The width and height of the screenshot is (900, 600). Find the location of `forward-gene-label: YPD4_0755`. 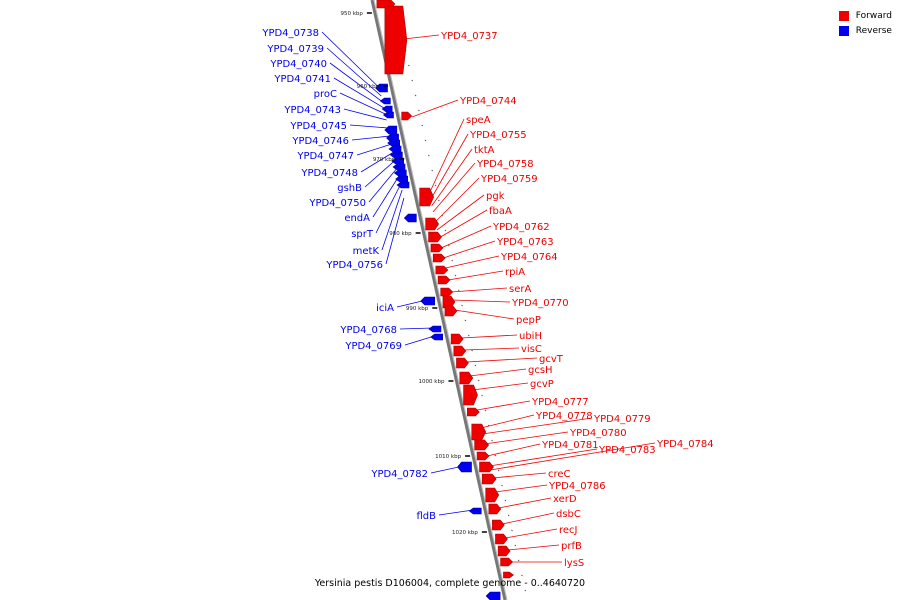

forward-gene-label: YPD4_0755 is located at coordinates (498, 135).